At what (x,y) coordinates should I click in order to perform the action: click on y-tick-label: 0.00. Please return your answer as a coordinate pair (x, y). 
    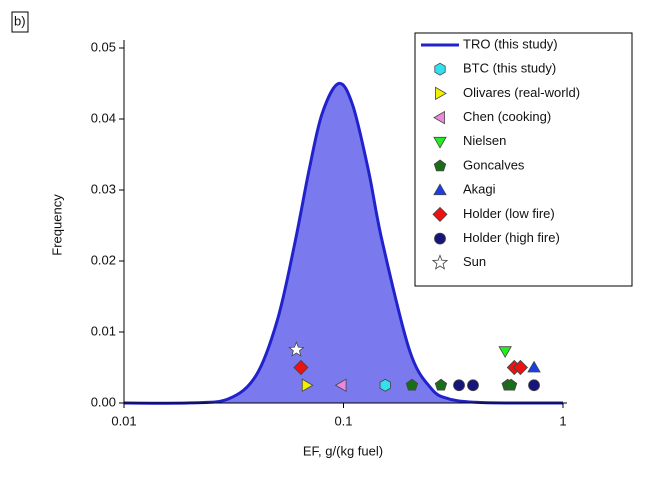
    Looking at the image, I should click on (103, 401).